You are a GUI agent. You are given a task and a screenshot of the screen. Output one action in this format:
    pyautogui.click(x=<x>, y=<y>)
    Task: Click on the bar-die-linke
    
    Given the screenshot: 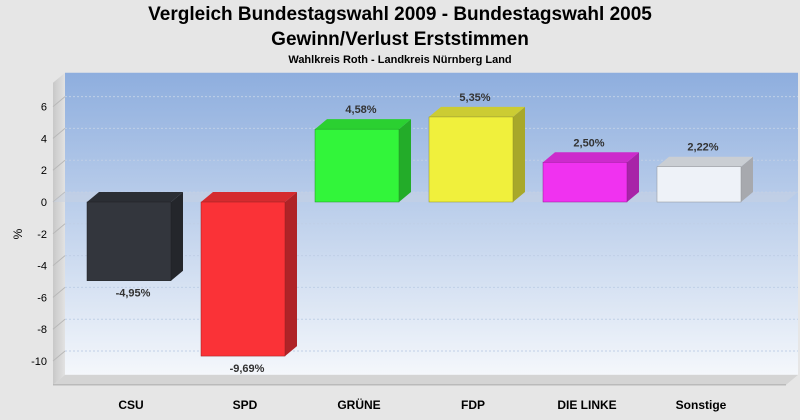 What is the action you would take?
    pyautogui.click(x=590, y=177)
    